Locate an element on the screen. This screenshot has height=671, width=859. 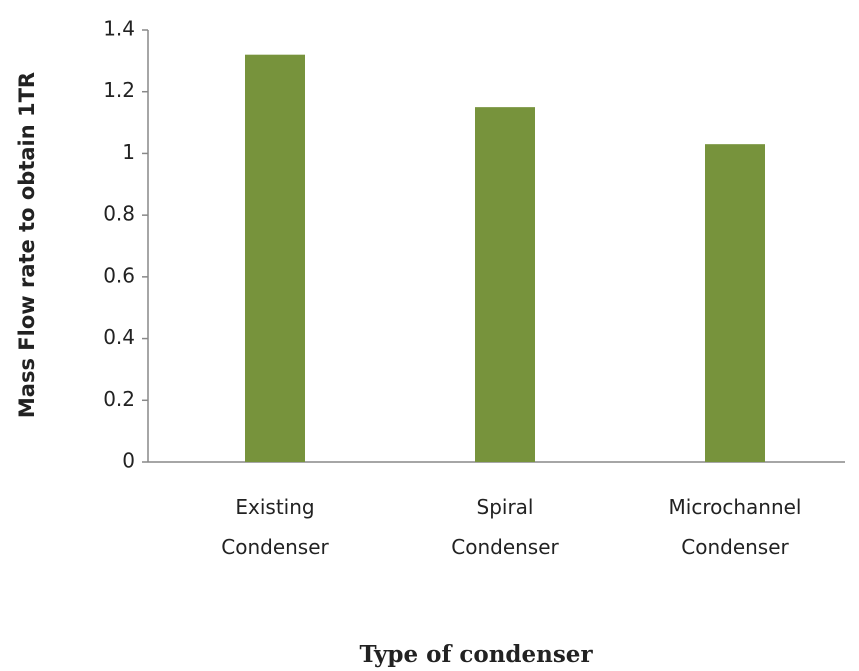
x-tick-label: Microchannel Condenser is located at coordinates (735, 527).